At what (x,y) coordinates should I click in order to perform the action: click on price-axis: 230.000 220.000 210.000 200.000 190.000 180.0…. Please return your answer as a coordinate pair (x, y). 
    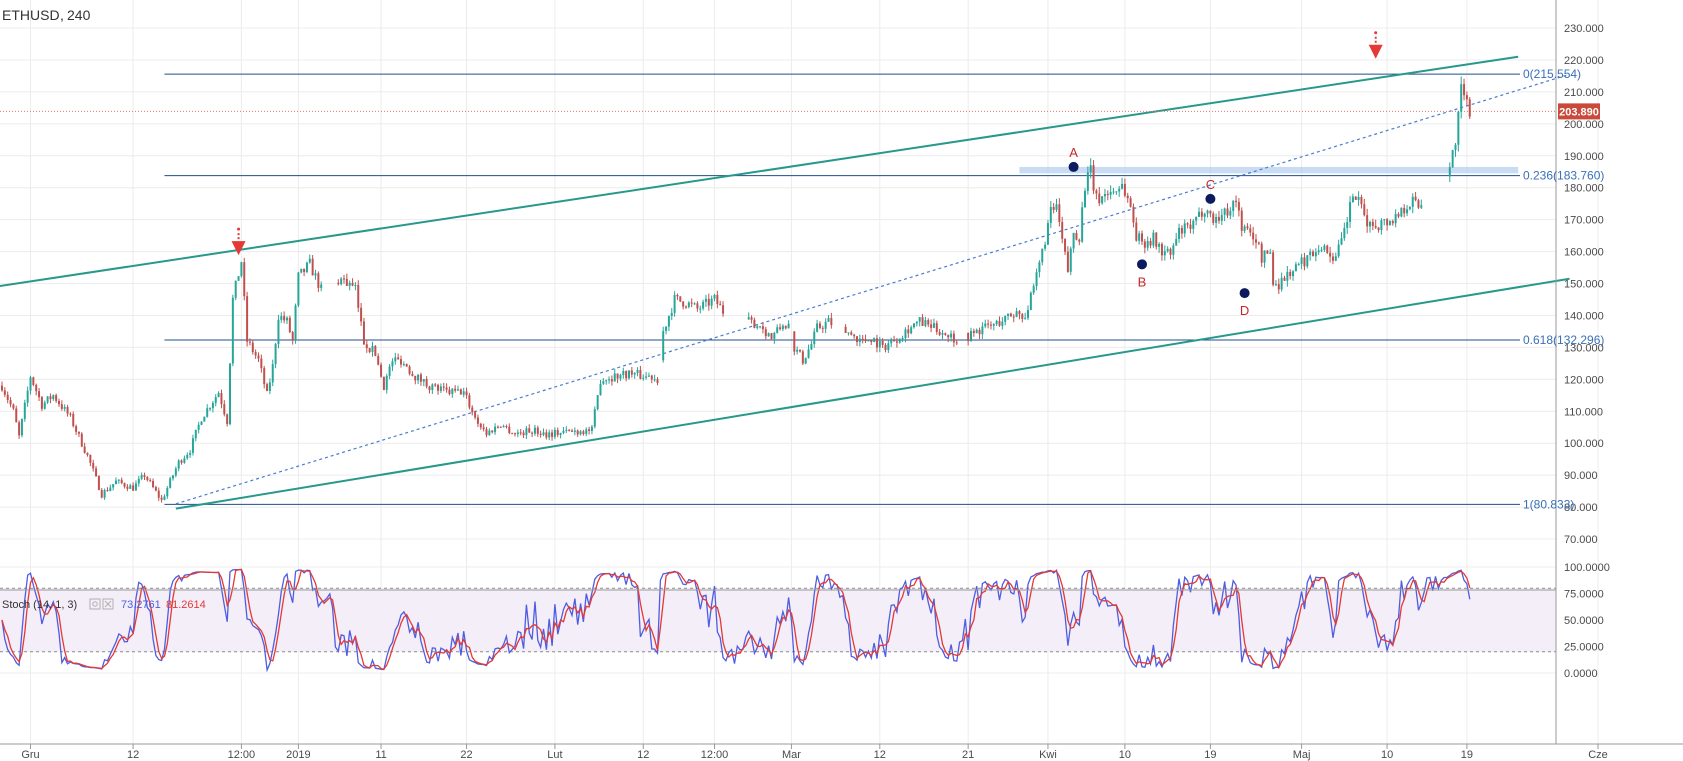
    Looking at the image, I should click on (1584, 284).